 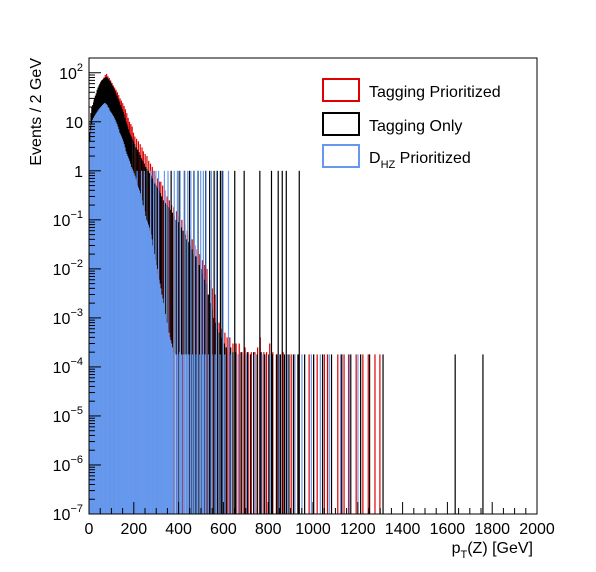 I want to click on y-tick-exponent: −4, so click(x=76, y=362).